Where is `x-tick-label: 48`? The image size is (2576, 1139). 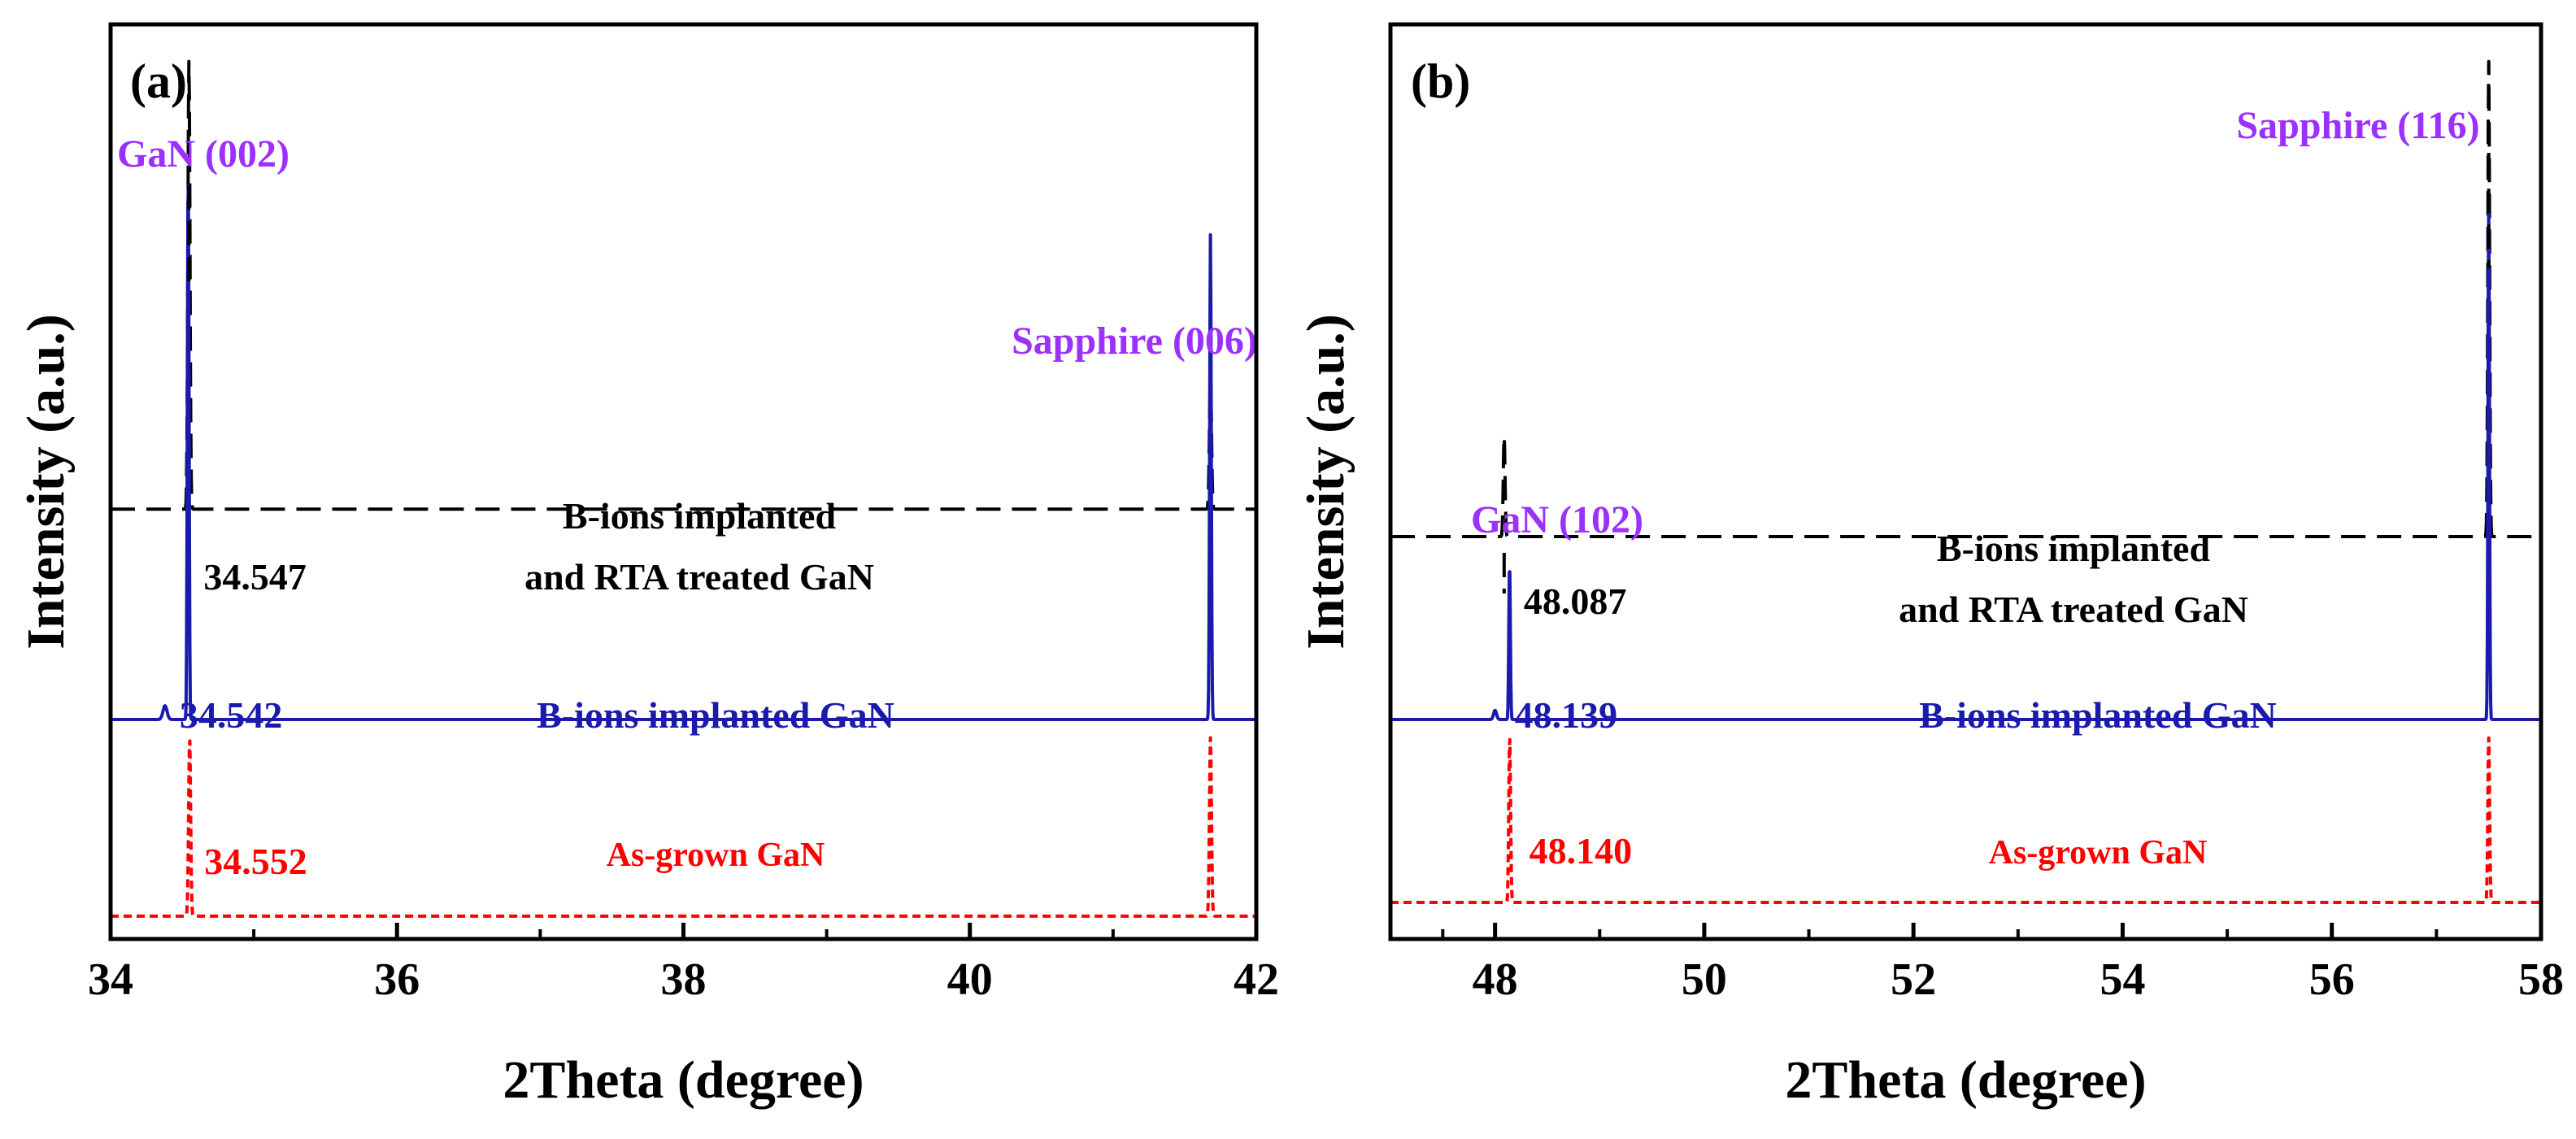
x-tick-label: 48 is located at coordinates (1496, 979).